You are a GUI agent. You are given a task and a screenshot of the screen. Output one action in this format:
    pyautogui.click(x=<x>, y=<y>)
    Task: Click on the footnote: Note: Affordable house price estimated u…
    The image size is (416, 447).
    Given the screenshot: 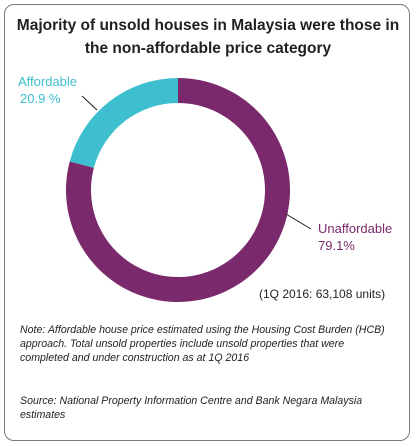 What is the action you would take?
    pyautogui.click(x=202, y=344)
    